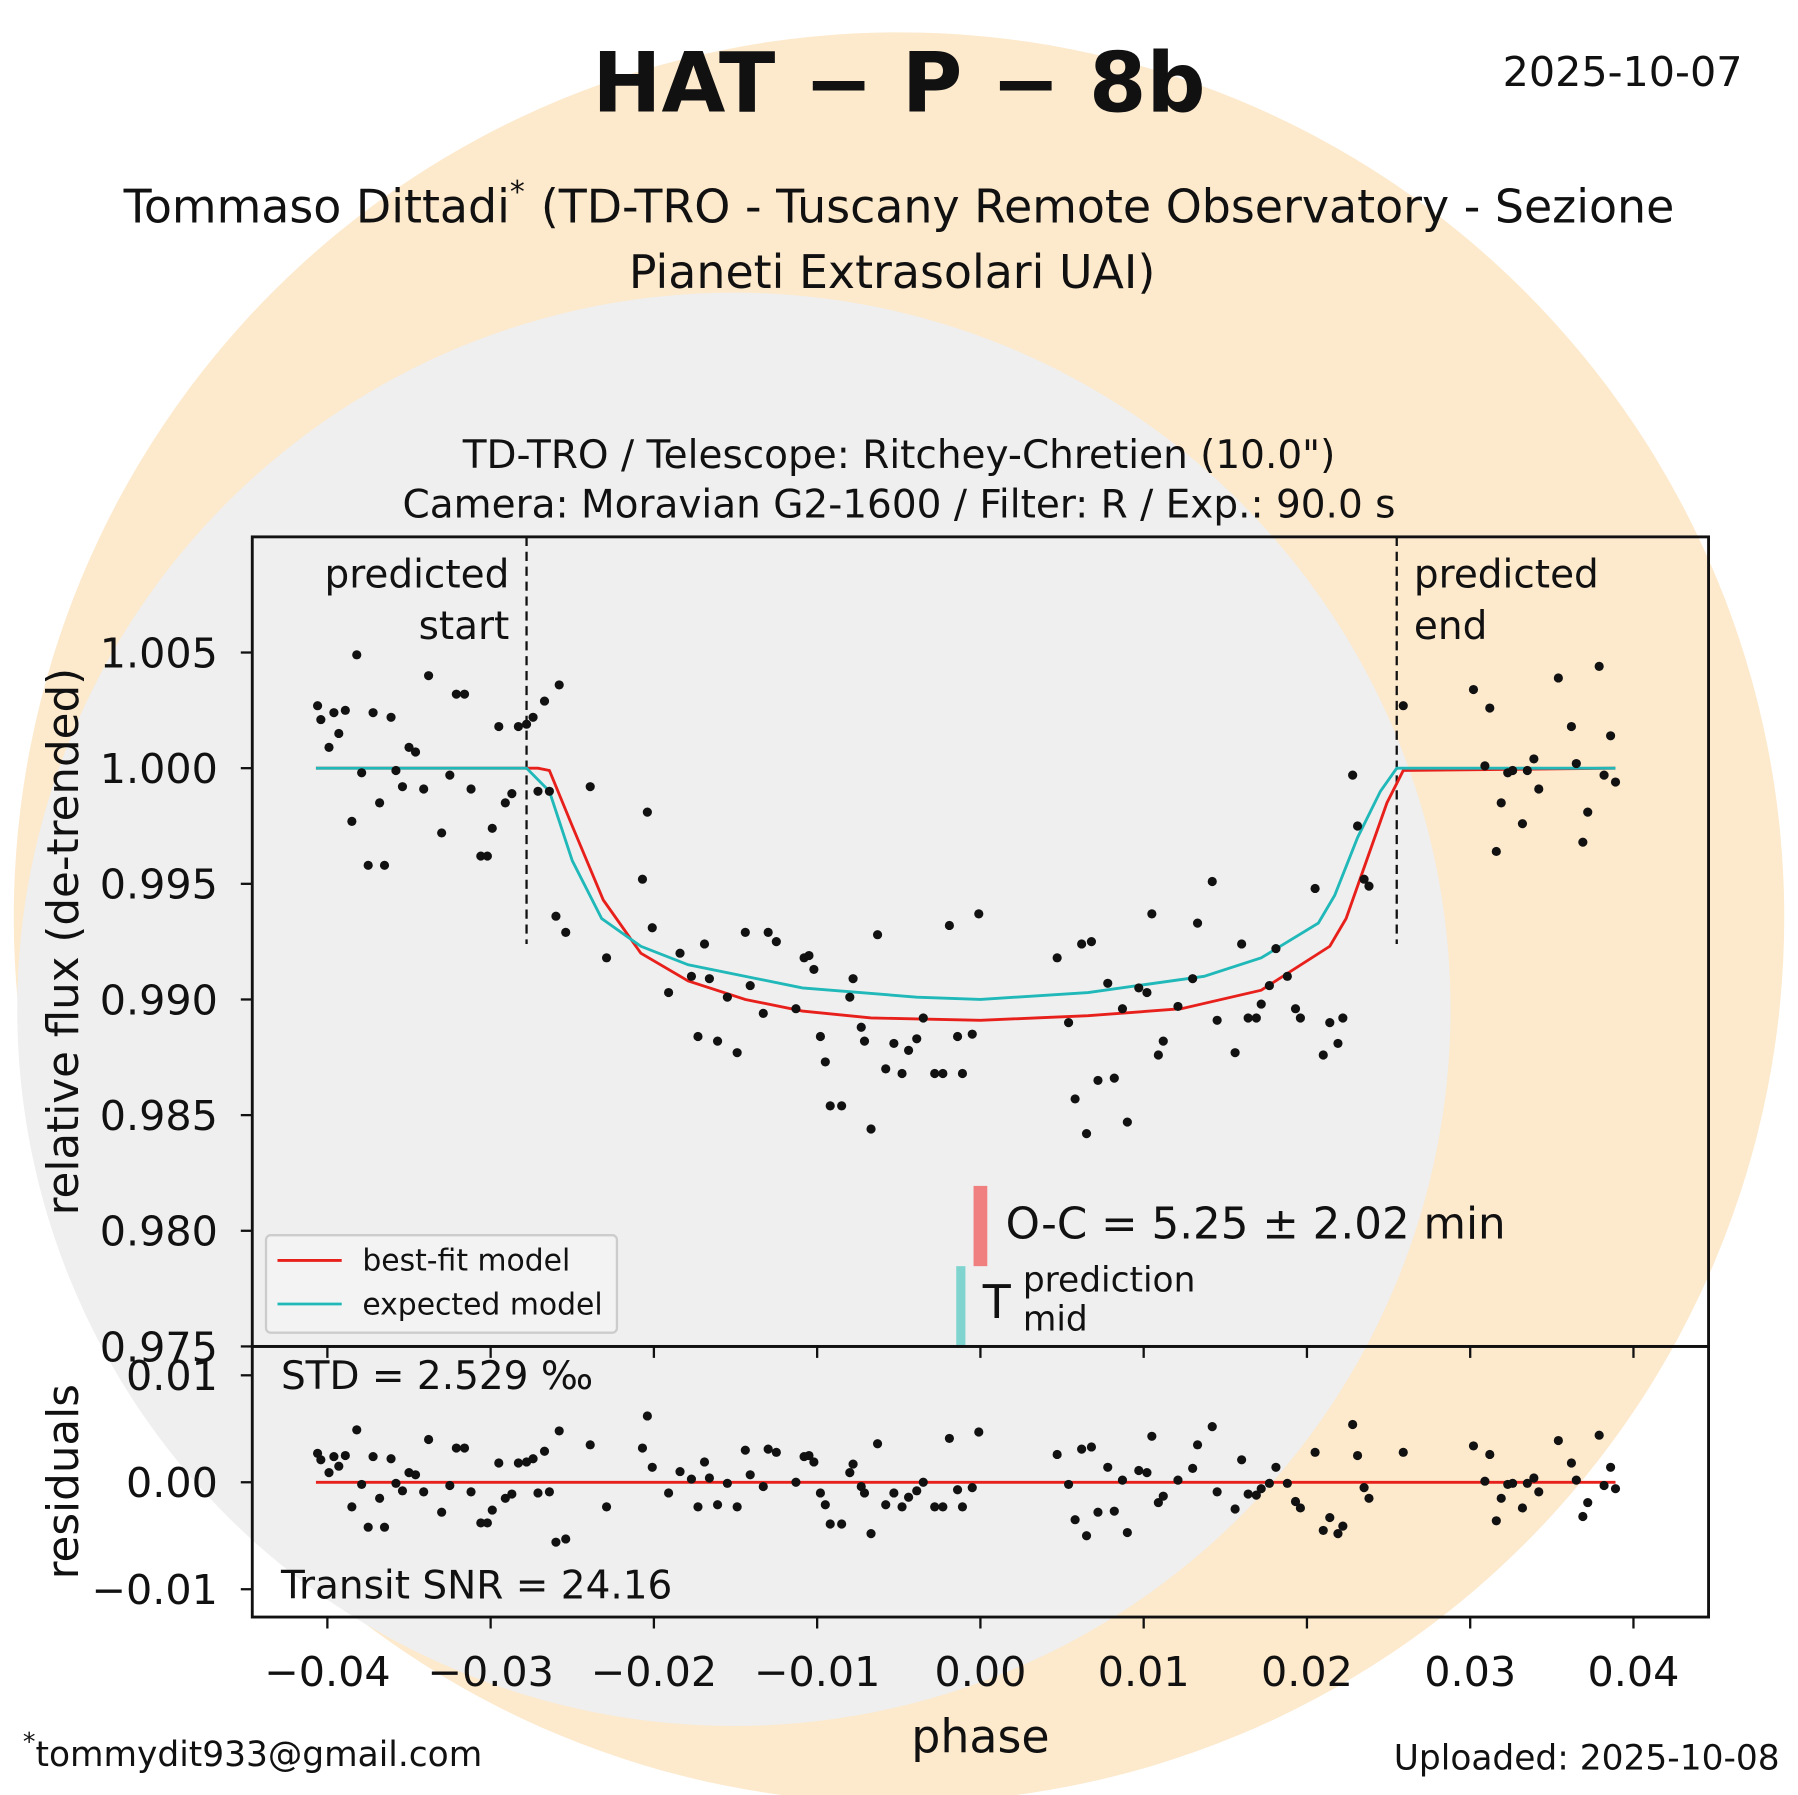 The width and height of the screenshot is (1798, 1795). I want to click on y-tick-label: 0.01, so click(172, 1376).